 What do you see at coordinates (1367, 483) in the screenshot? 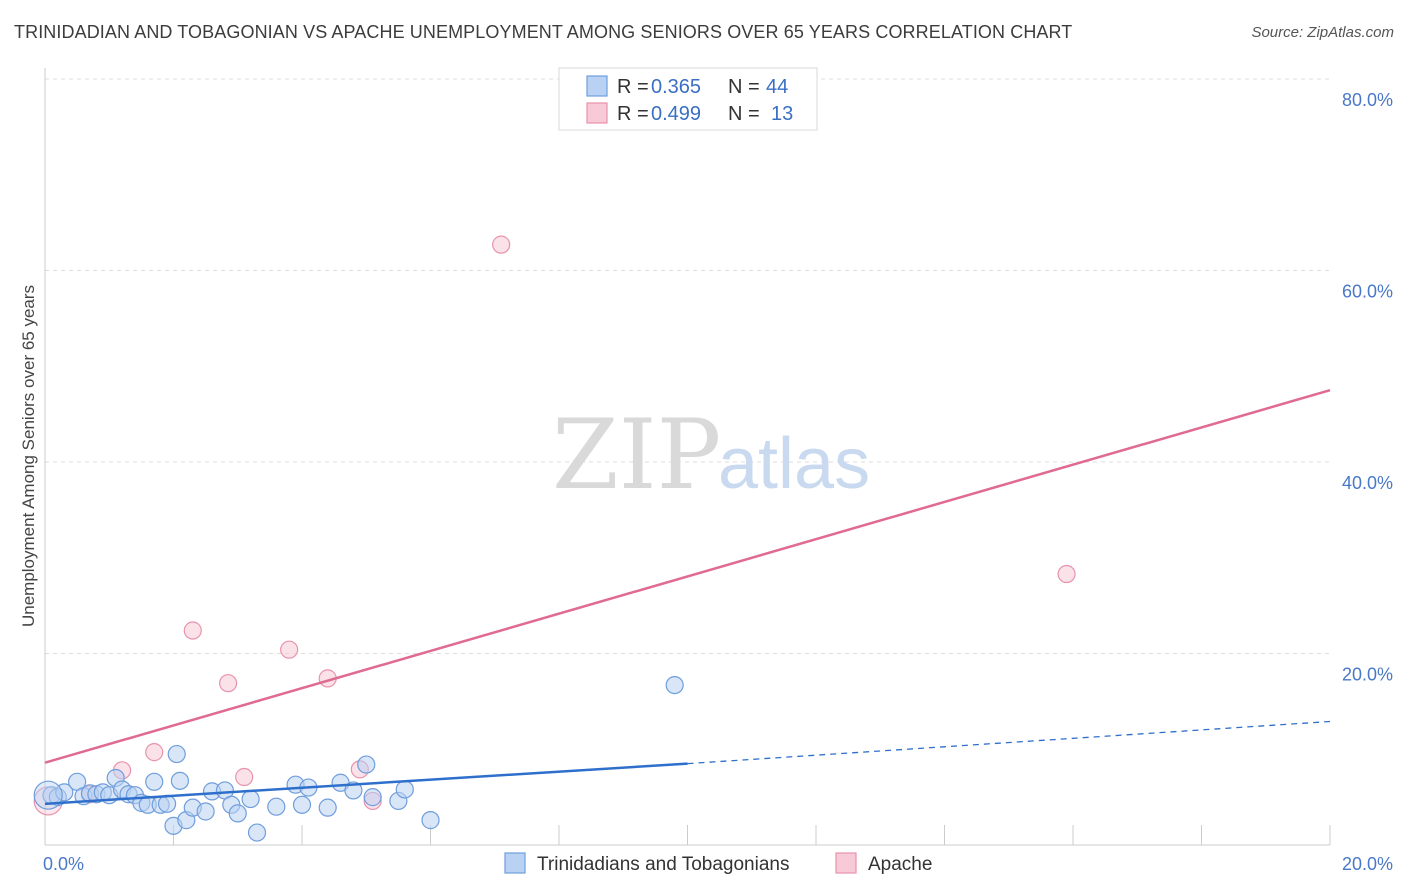
I see `y-tick-label: 40.0%` at bounding box center [1367, 483].